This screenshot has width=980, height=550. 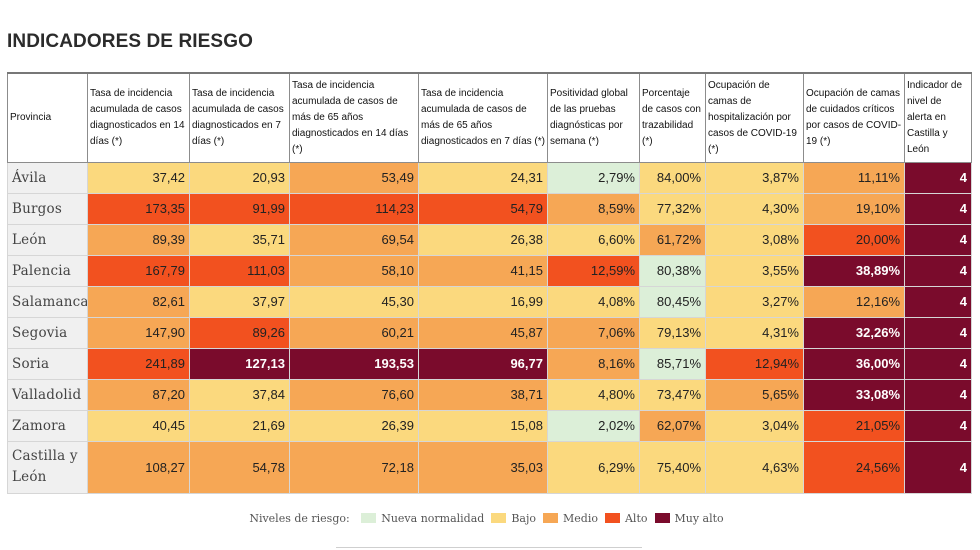 What do you see at coordinates (483, 239) in the screenshot?
I see `value-cell: 26,38` at bounding box center [483, 239].